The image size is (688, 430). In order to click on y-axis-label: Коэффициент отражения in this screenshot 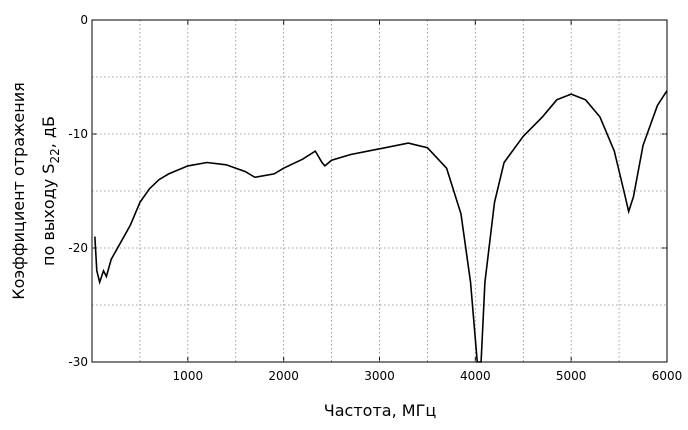, I will do `click(18, 191)`.